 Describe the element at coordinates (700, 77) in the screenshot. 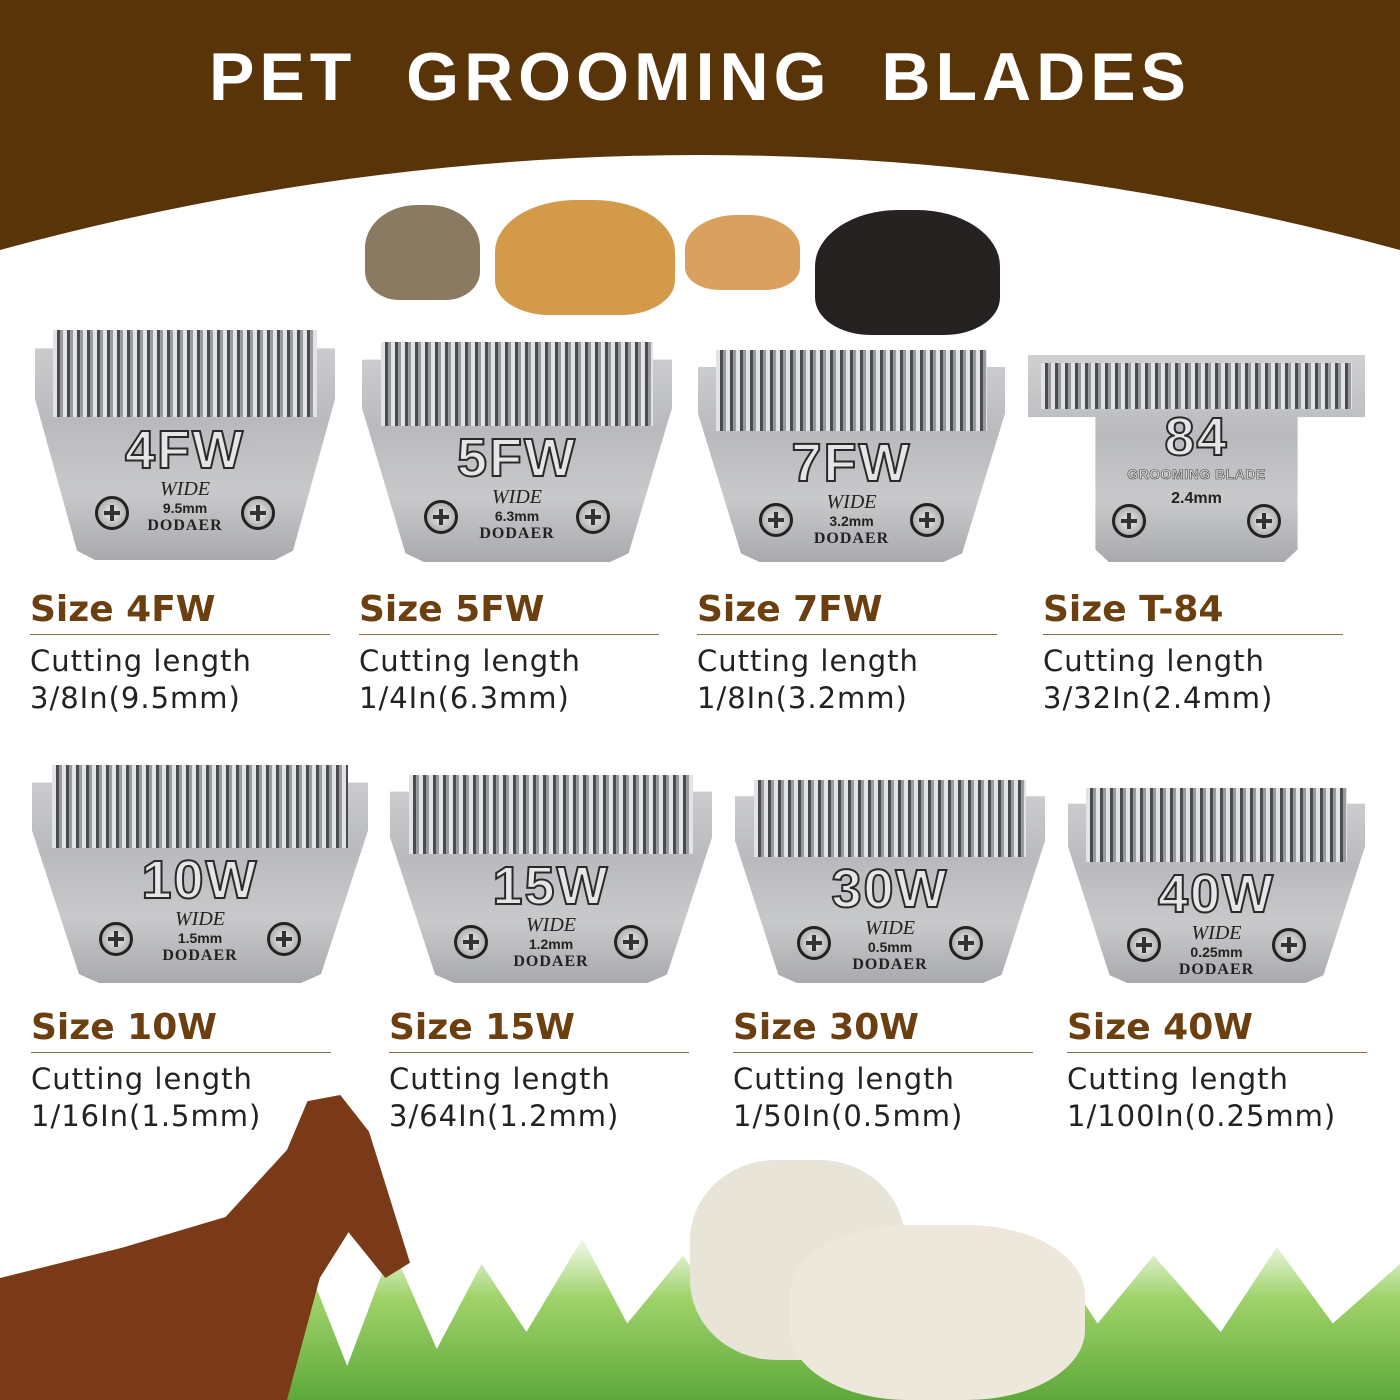

I see `page-title: PET GROOMING BLADES` at that location.